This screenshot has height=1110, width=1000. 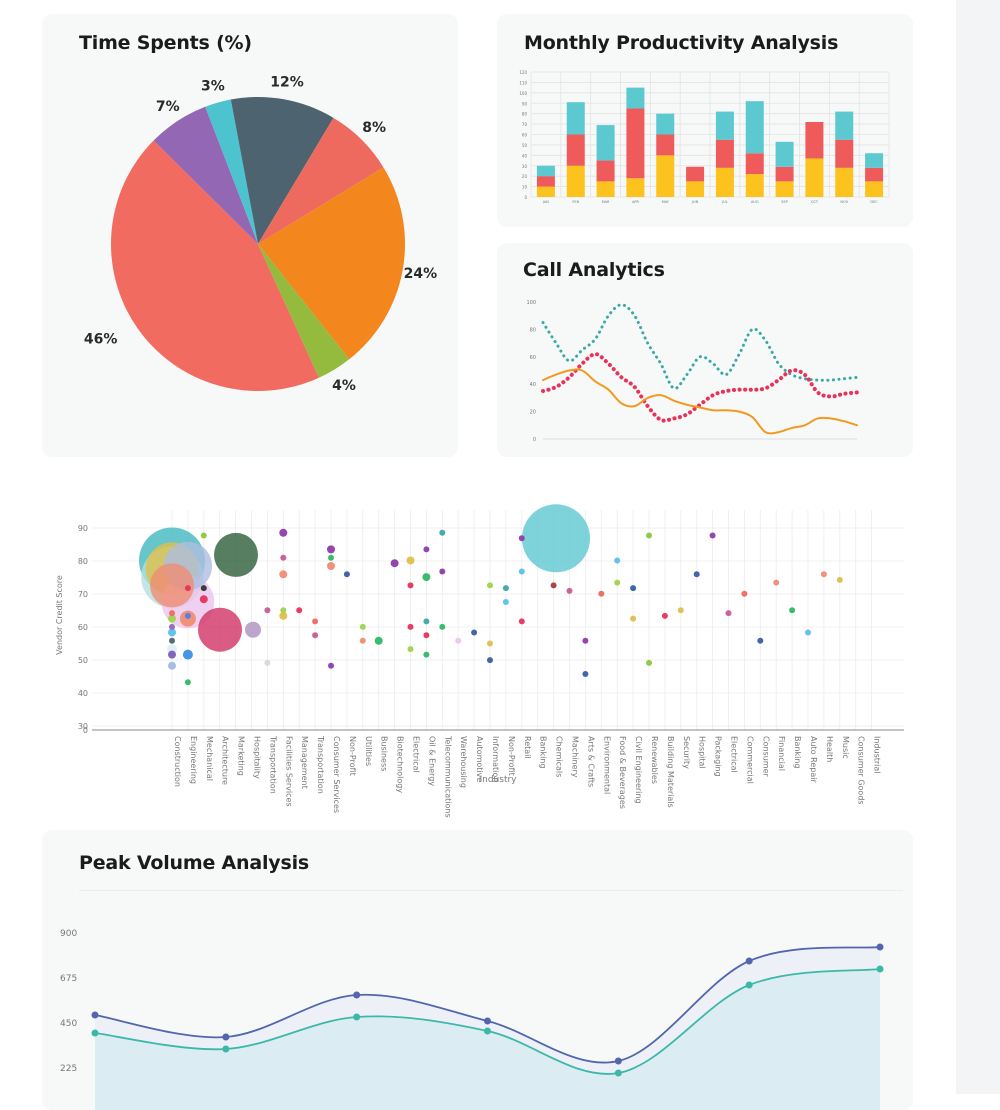 I want to click on bubble-x-tick: Consumer, so click(x=765, y=757).